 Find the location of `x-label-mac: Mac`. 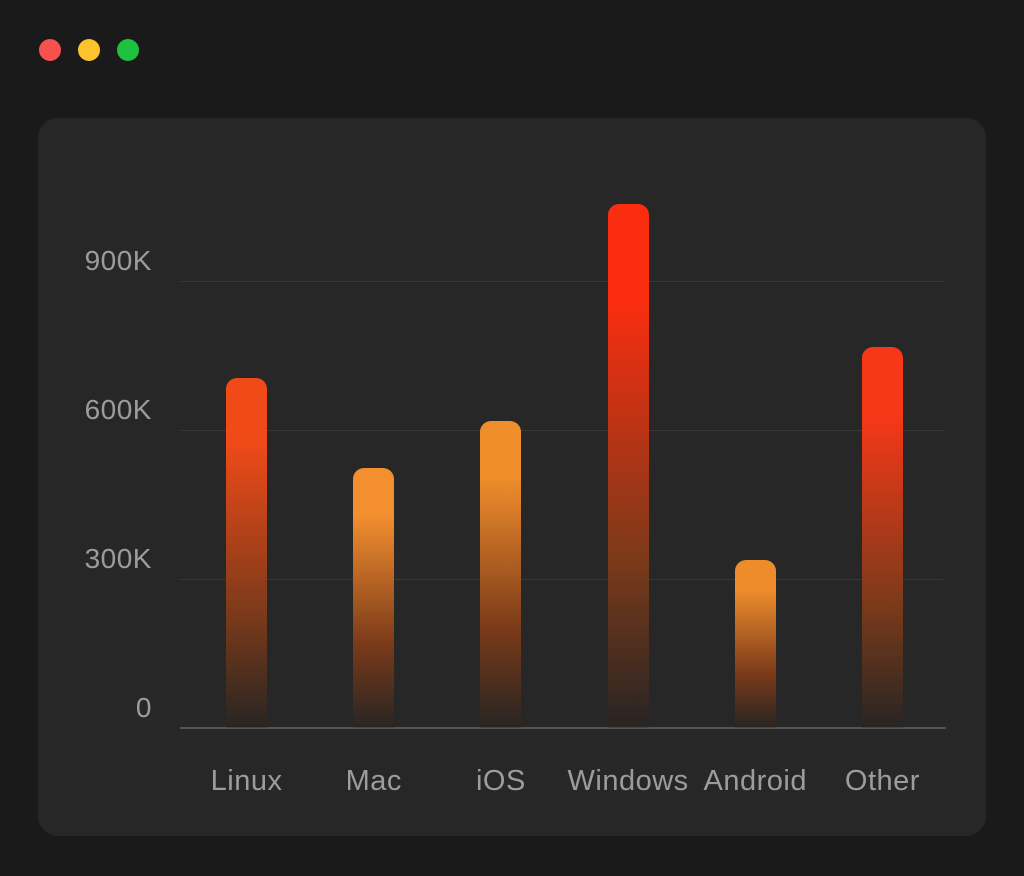

x-label-mac: Mac is located at coordinates (373, 781).